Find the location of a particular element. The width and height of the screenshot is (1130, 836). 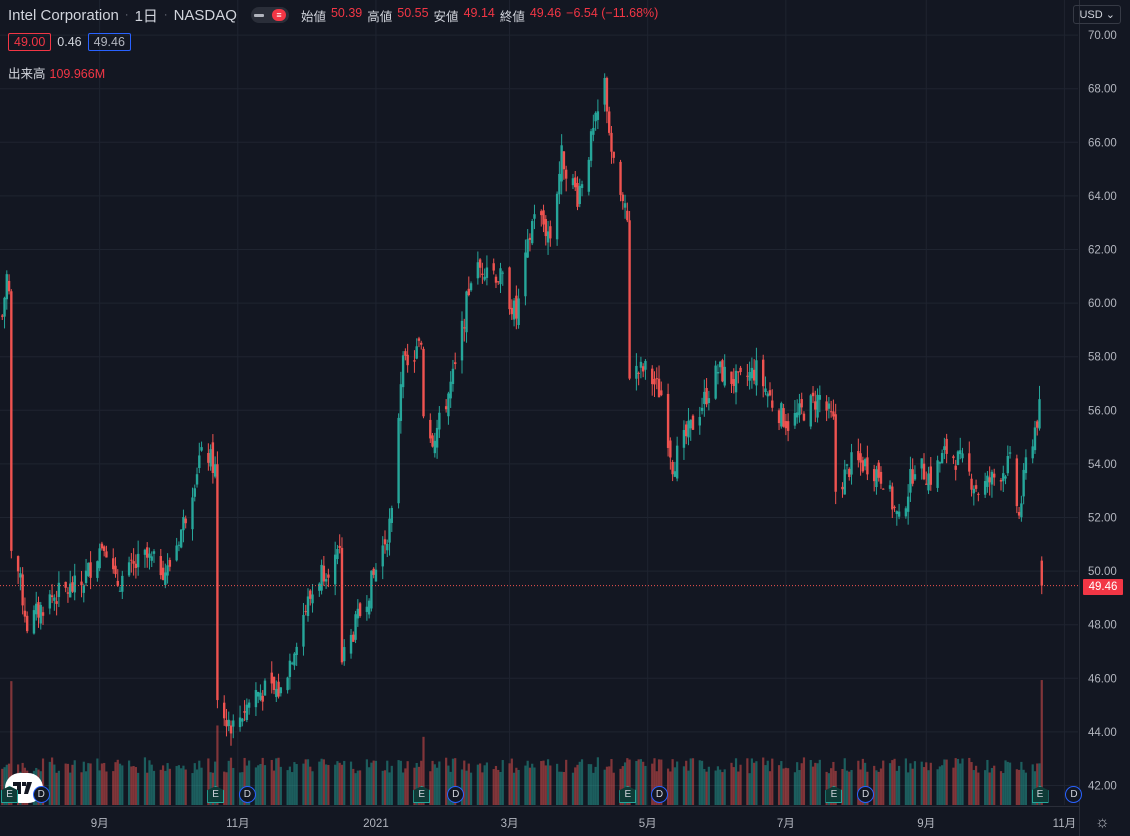

y-tick-label: 42.00 is located at coordinates (1102, 787).